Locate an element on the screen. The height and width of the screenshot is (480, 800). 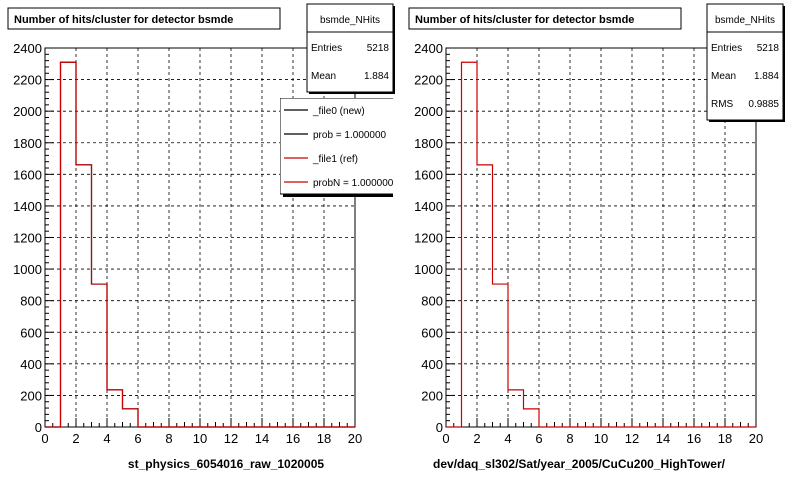
legend-label: probN = 1.000000 is located at coordinates (353, 183).